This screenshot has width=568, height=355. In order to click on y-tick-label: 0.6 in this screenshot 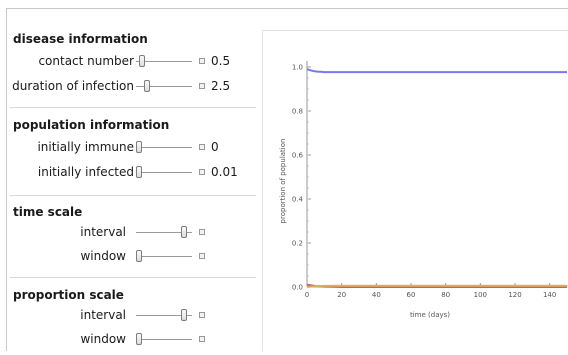, I will do `click(298, 156)`.